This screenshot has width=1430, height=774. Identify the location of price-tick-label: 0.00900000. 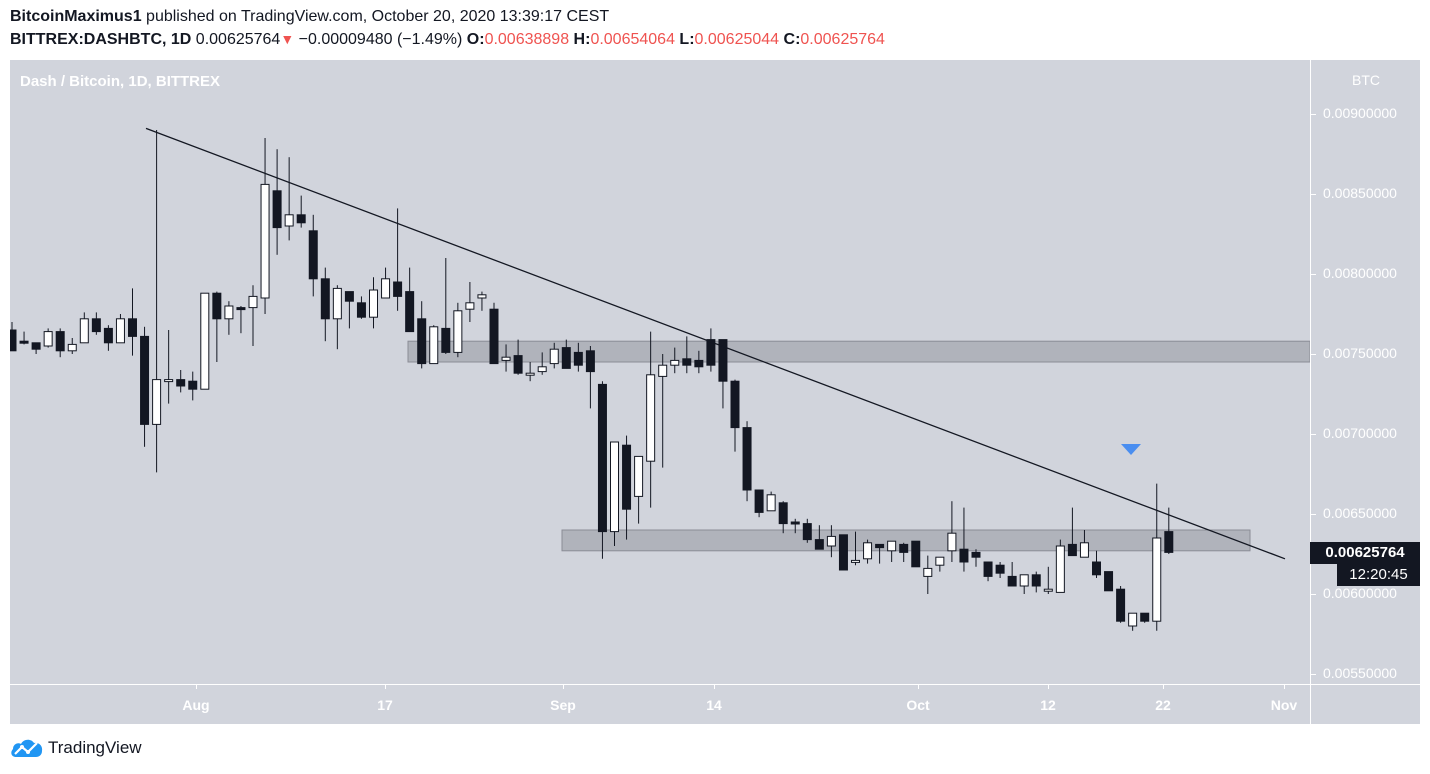
(1360, 113).